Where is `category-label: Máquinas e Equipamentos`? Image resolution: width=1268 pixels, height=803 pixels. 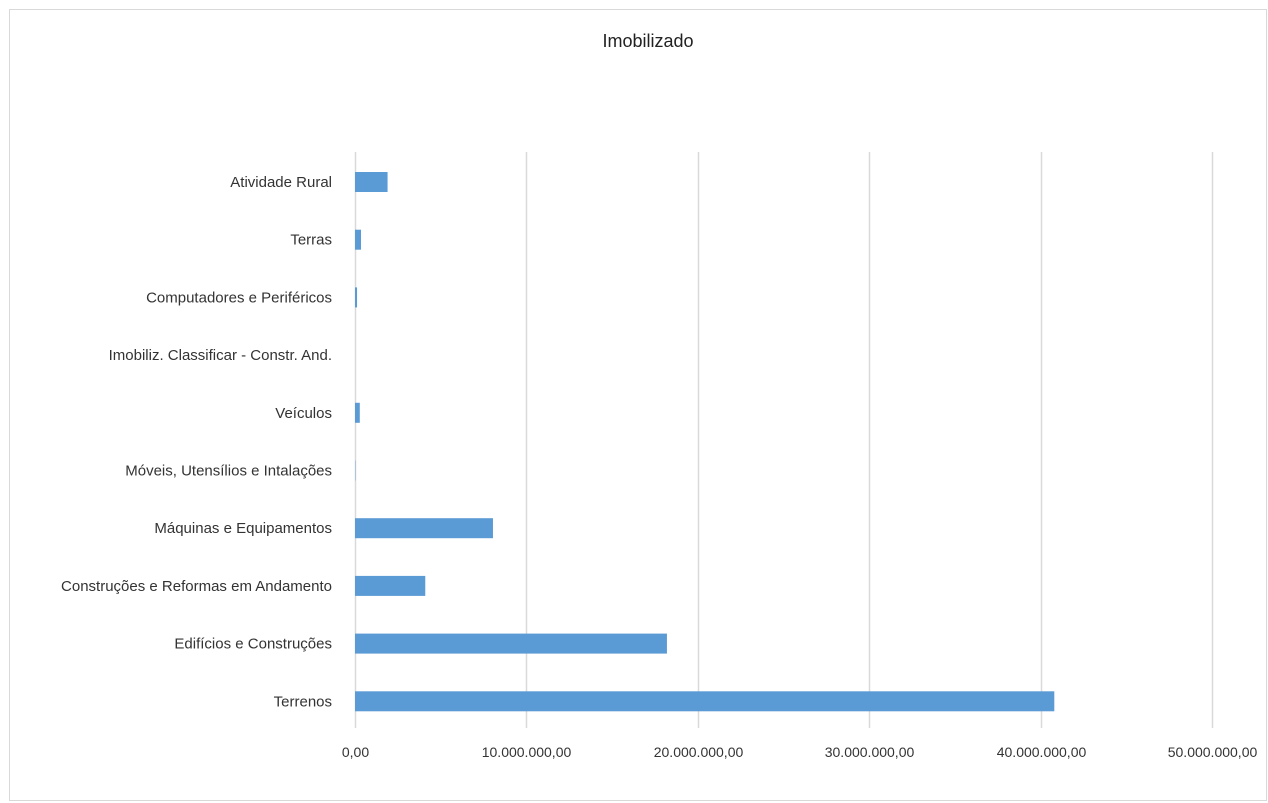 category-label: Máquinas e Equipamentos is located at coordinates (243, 528).